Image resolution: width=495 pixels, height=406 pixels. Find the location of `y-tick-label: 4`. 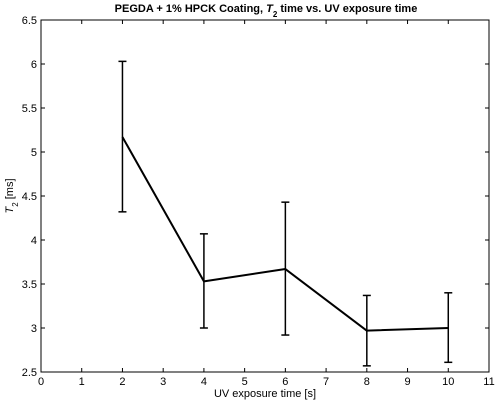

y-tick-label: 4 is located at coordinates (34, 241).